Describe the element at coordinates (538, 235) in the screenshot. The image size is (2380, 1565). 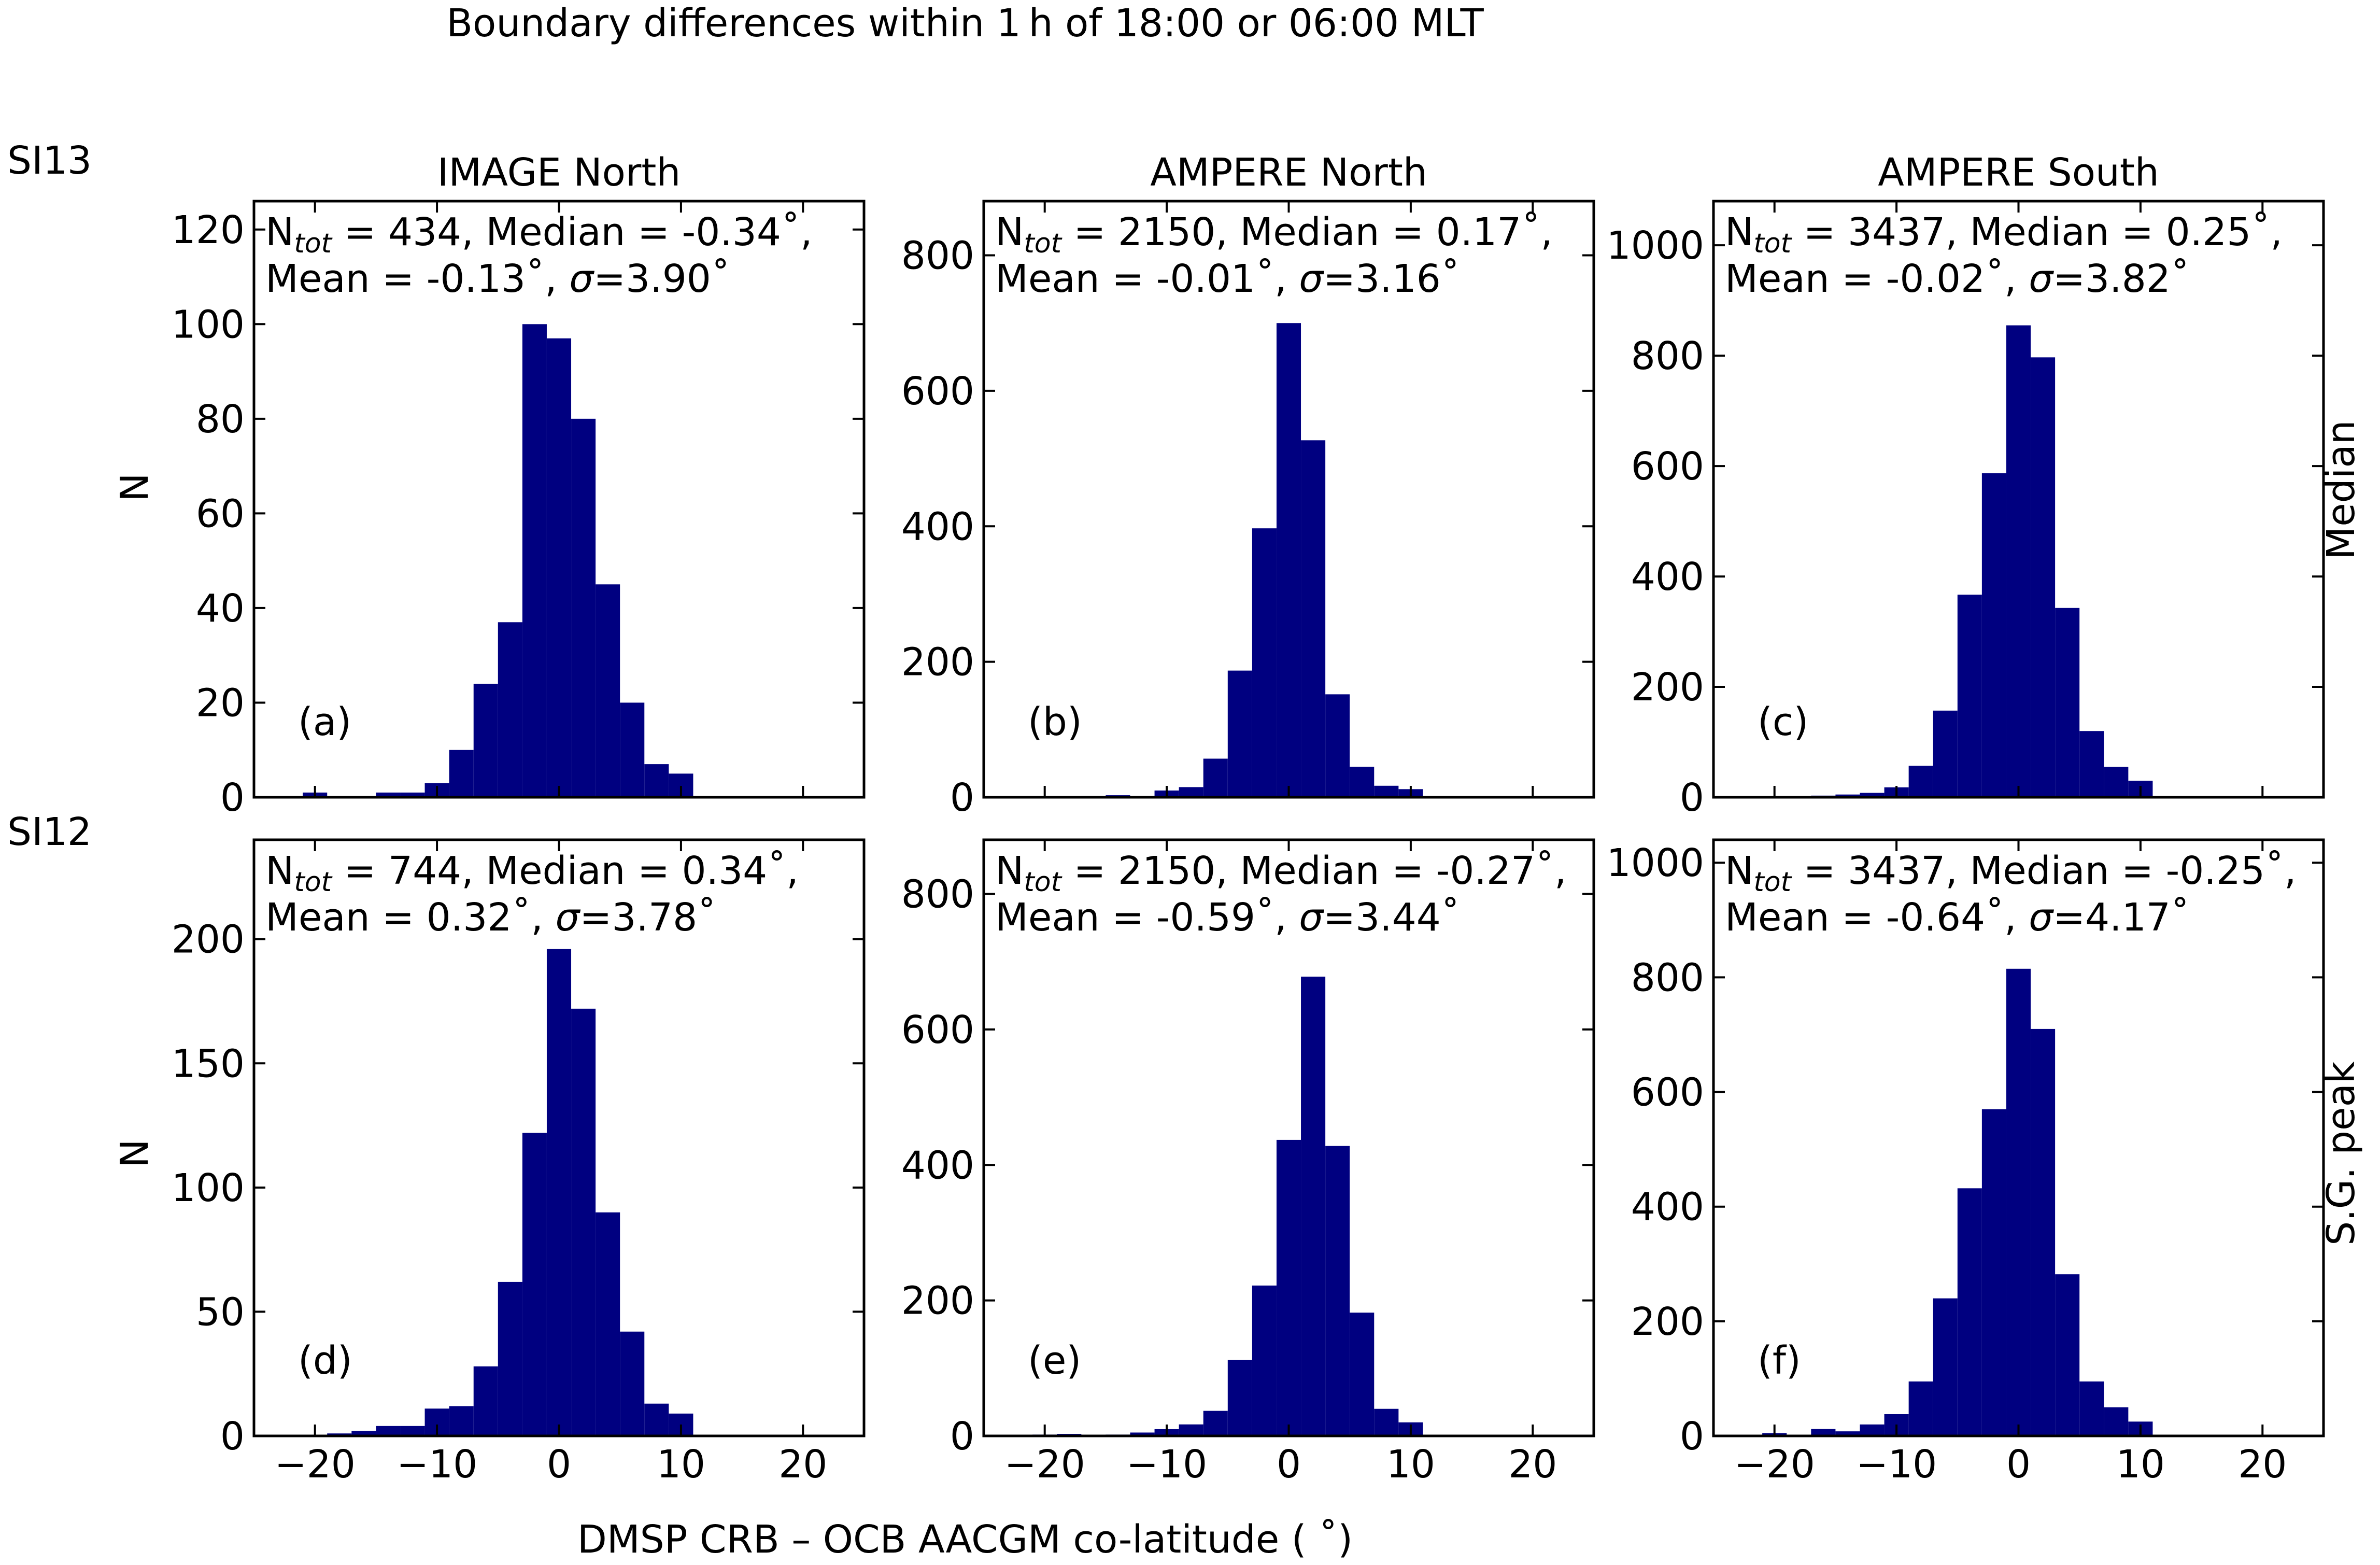
I see `stats-line-1: Ntot = 434, Median = -0.34˚,` at that location.